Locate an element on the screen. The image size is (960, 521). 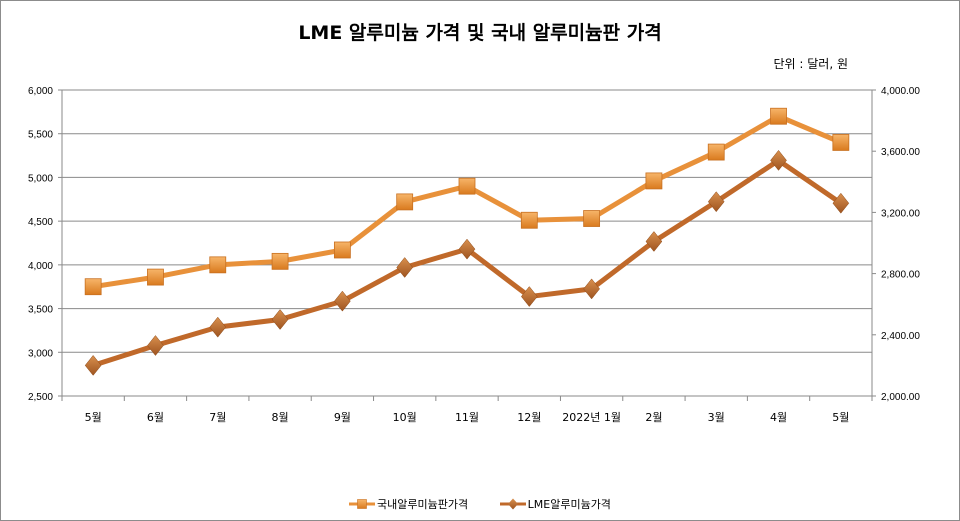
legend-diamond-marker-icon is located at coordinates (512, 504).